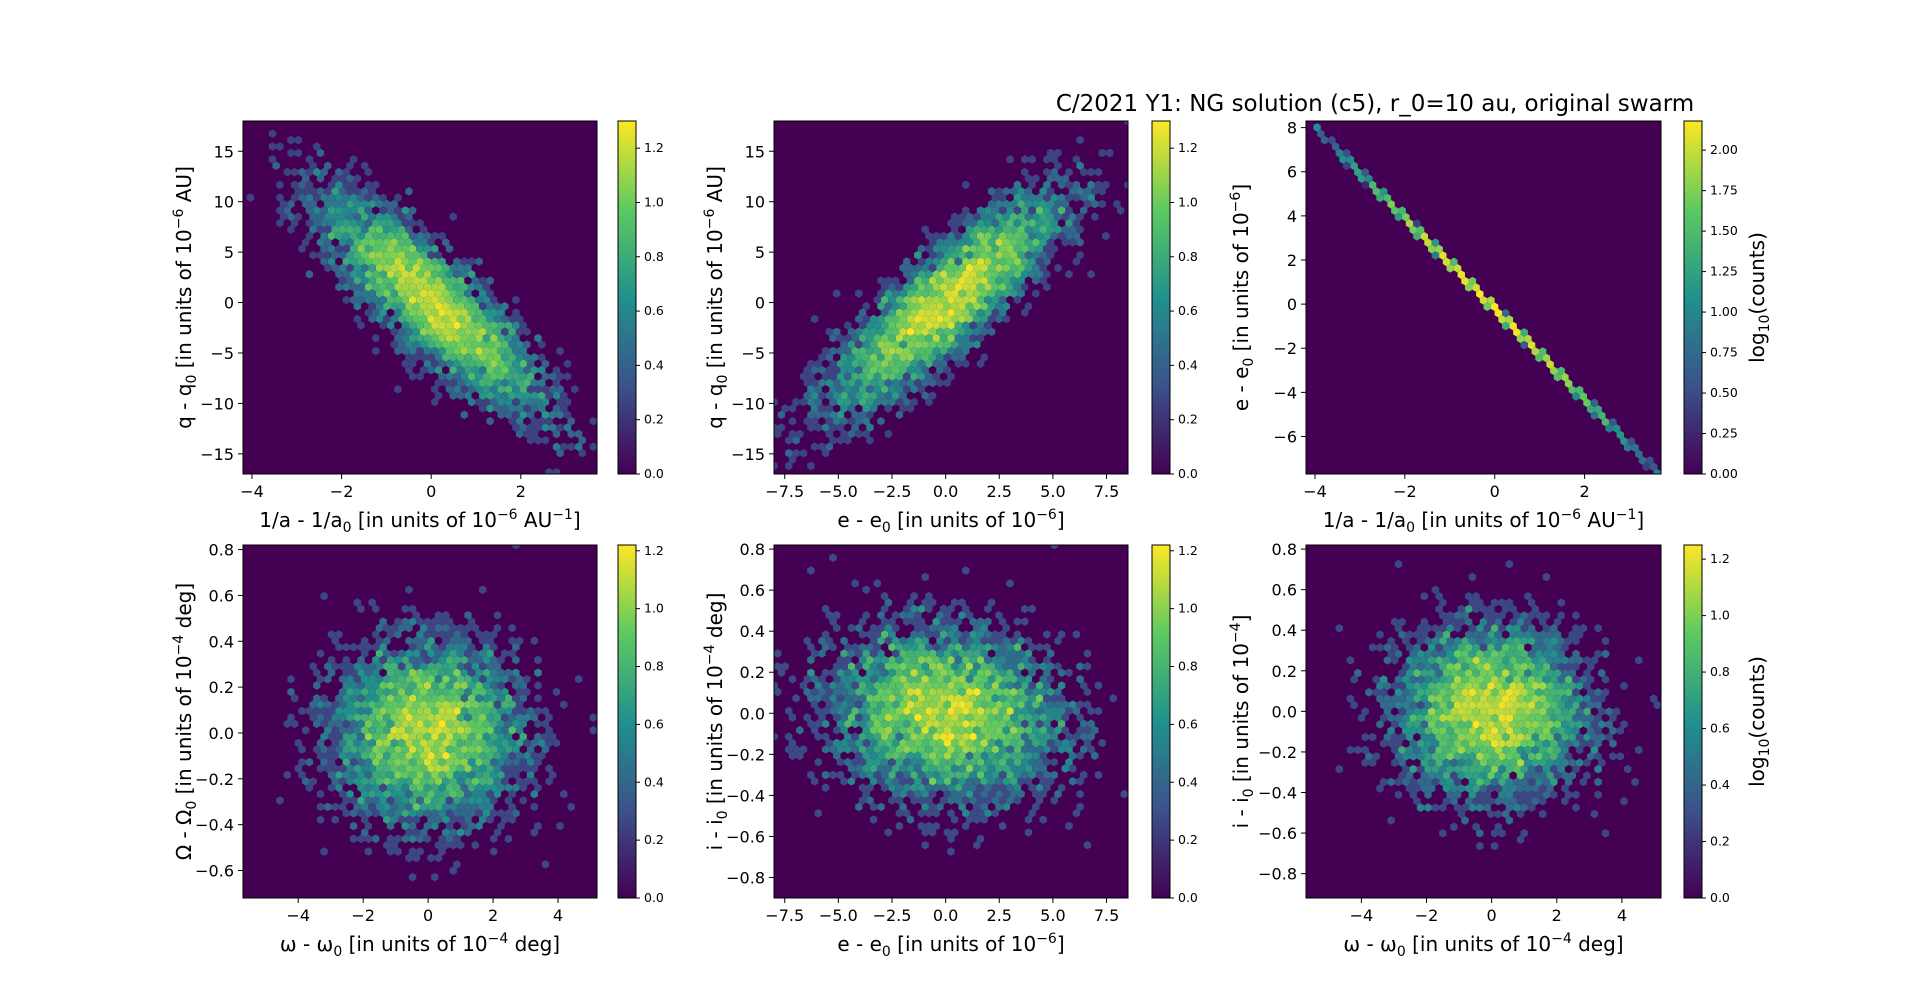  What do you see at coordinates (1724, 311) in the screenshot?
I see `colorbar-tick-label: 1.00` at bounding box center [1724, 311].